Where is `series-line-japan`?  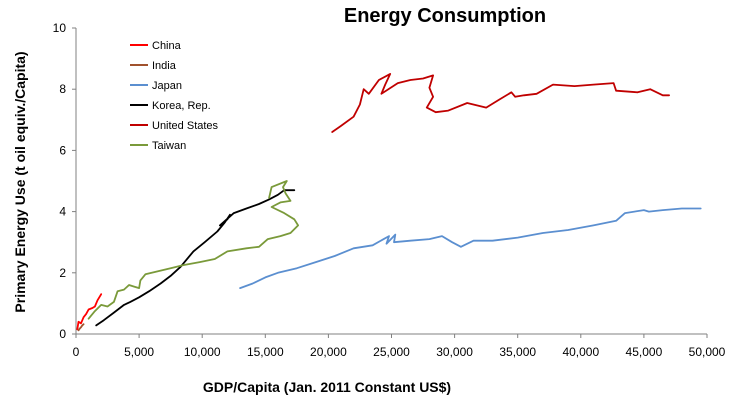
series-line-japan is located at coordinates (470, 248).